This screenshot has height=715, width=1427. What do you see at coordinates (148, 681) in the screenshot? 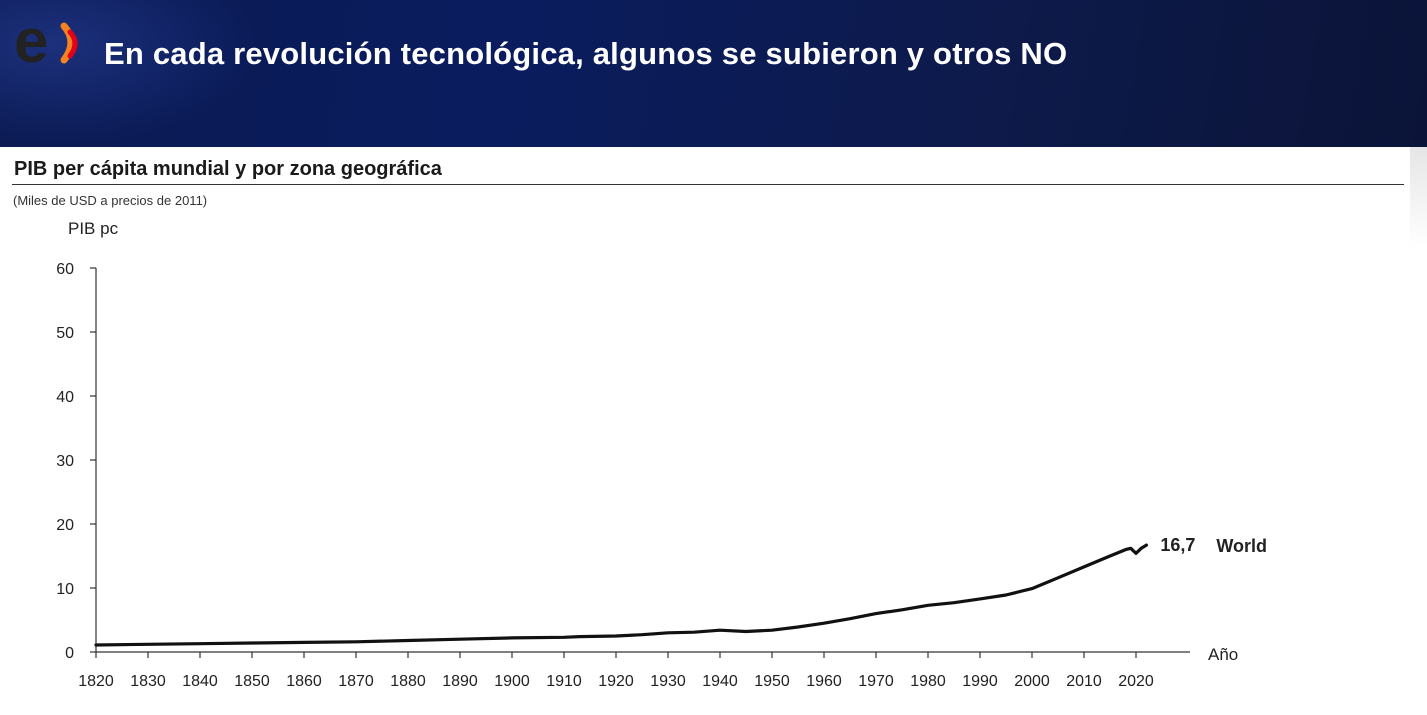
I see `x-tick-label: 1830` at bounding box center [148, 681].